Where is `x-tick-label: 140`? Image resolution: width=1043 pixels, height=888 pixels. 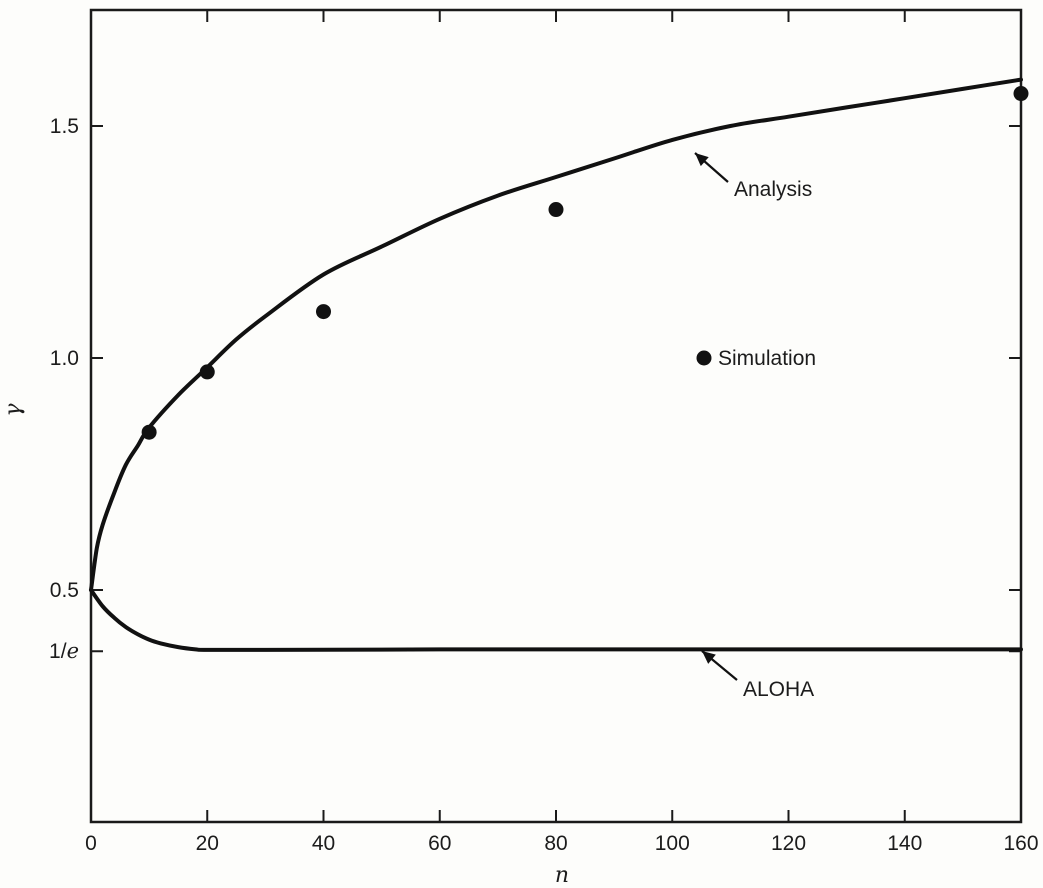 x-tick-label: 140 is located at coordinates (904, 843).